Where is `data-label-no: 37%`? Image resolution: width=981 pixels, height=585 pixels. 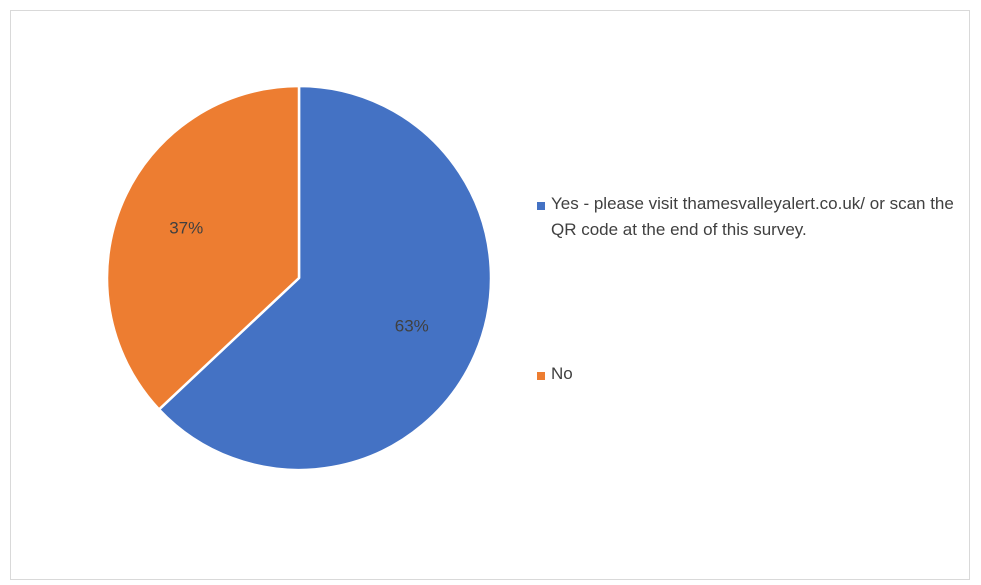
data-label-no: 37% is located at coordinates (186, 228).